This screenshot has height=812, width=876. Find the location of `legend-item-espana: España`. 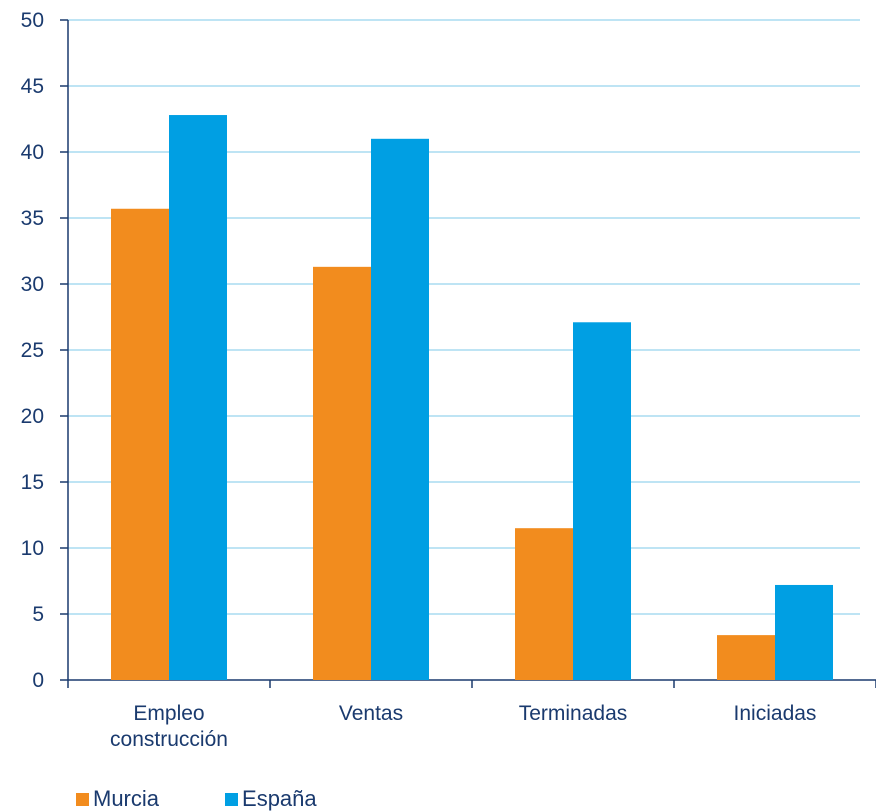

legend-item-espana: España is located at coordinates (271, 799).